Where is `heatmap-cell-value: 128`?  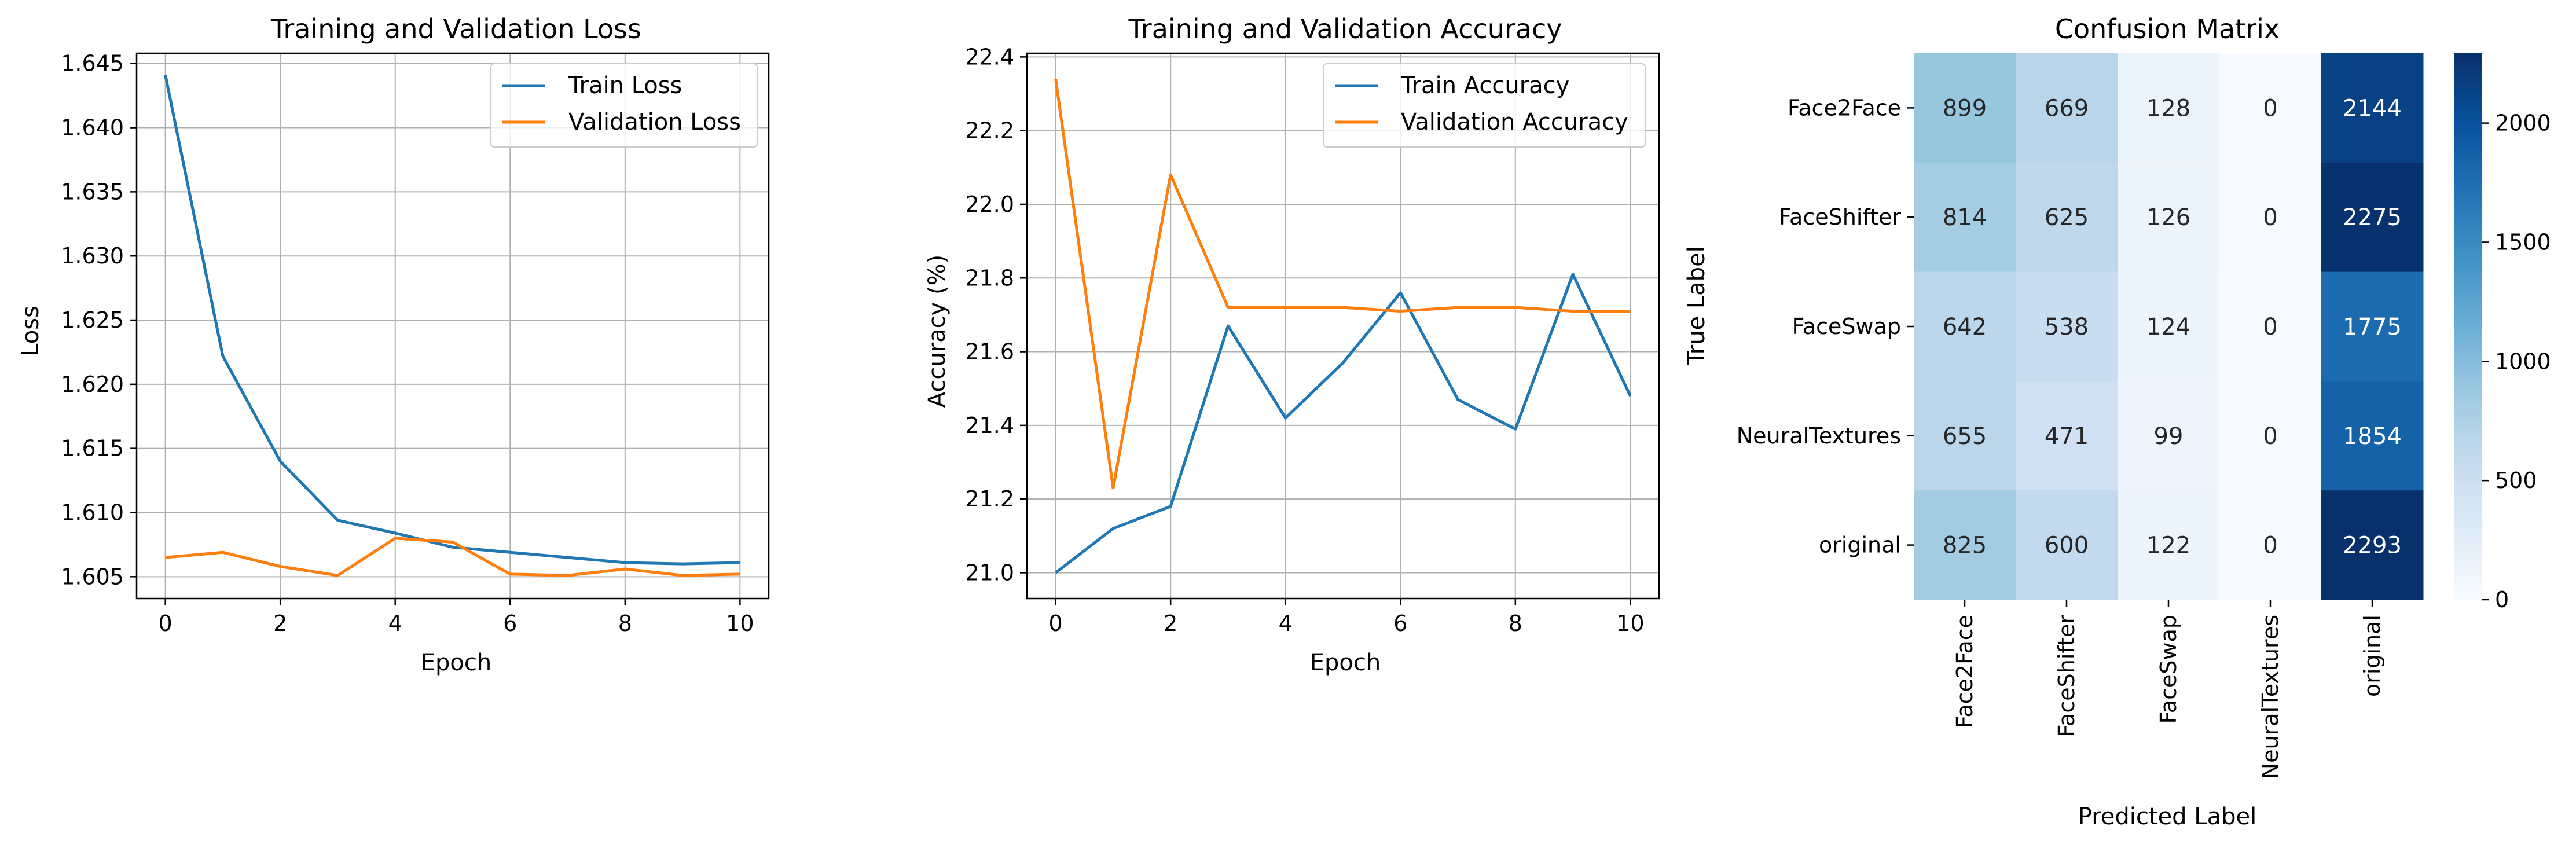 heatmap-cell-value: 128 is located at coordinates (2168, 108).